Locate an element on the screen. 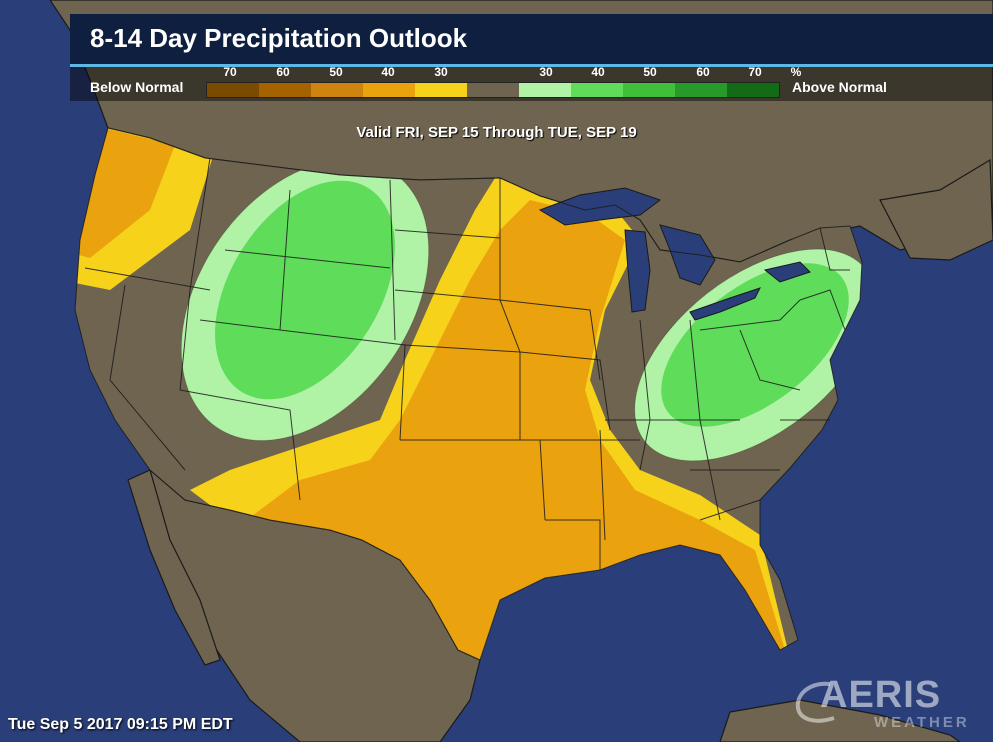 The image size is (993, 742). legend-unit: % is located at coordinates (796, 72).